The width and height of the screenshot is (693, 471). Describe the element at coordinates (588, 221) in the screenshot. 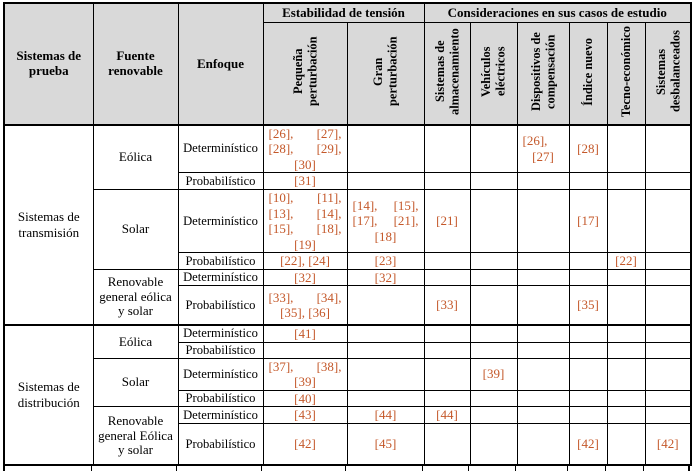

I see `citation-cell: [17]` at that location.